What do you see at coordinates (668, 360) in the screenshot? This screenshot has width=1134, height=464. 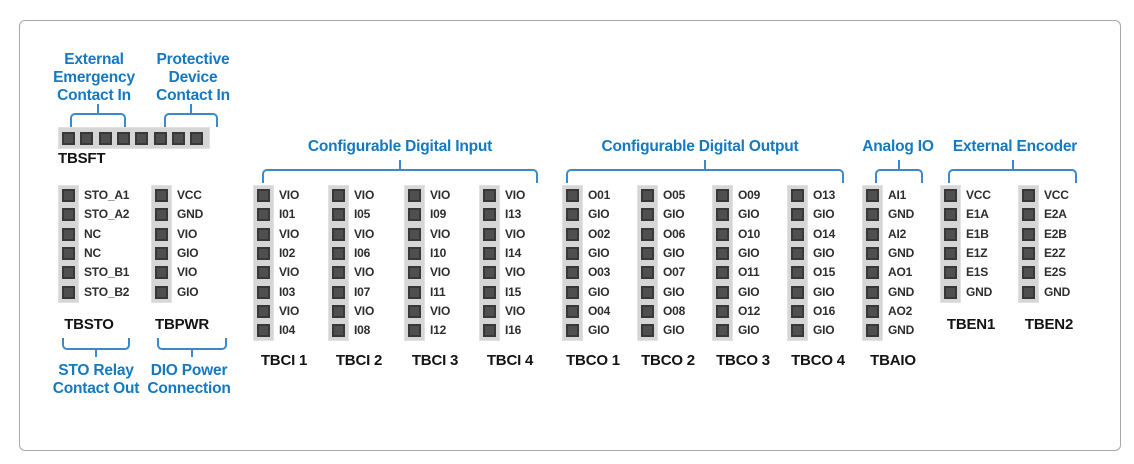 I see `terminal-block-label: TBCO 2` at bounding box center [668, 360].